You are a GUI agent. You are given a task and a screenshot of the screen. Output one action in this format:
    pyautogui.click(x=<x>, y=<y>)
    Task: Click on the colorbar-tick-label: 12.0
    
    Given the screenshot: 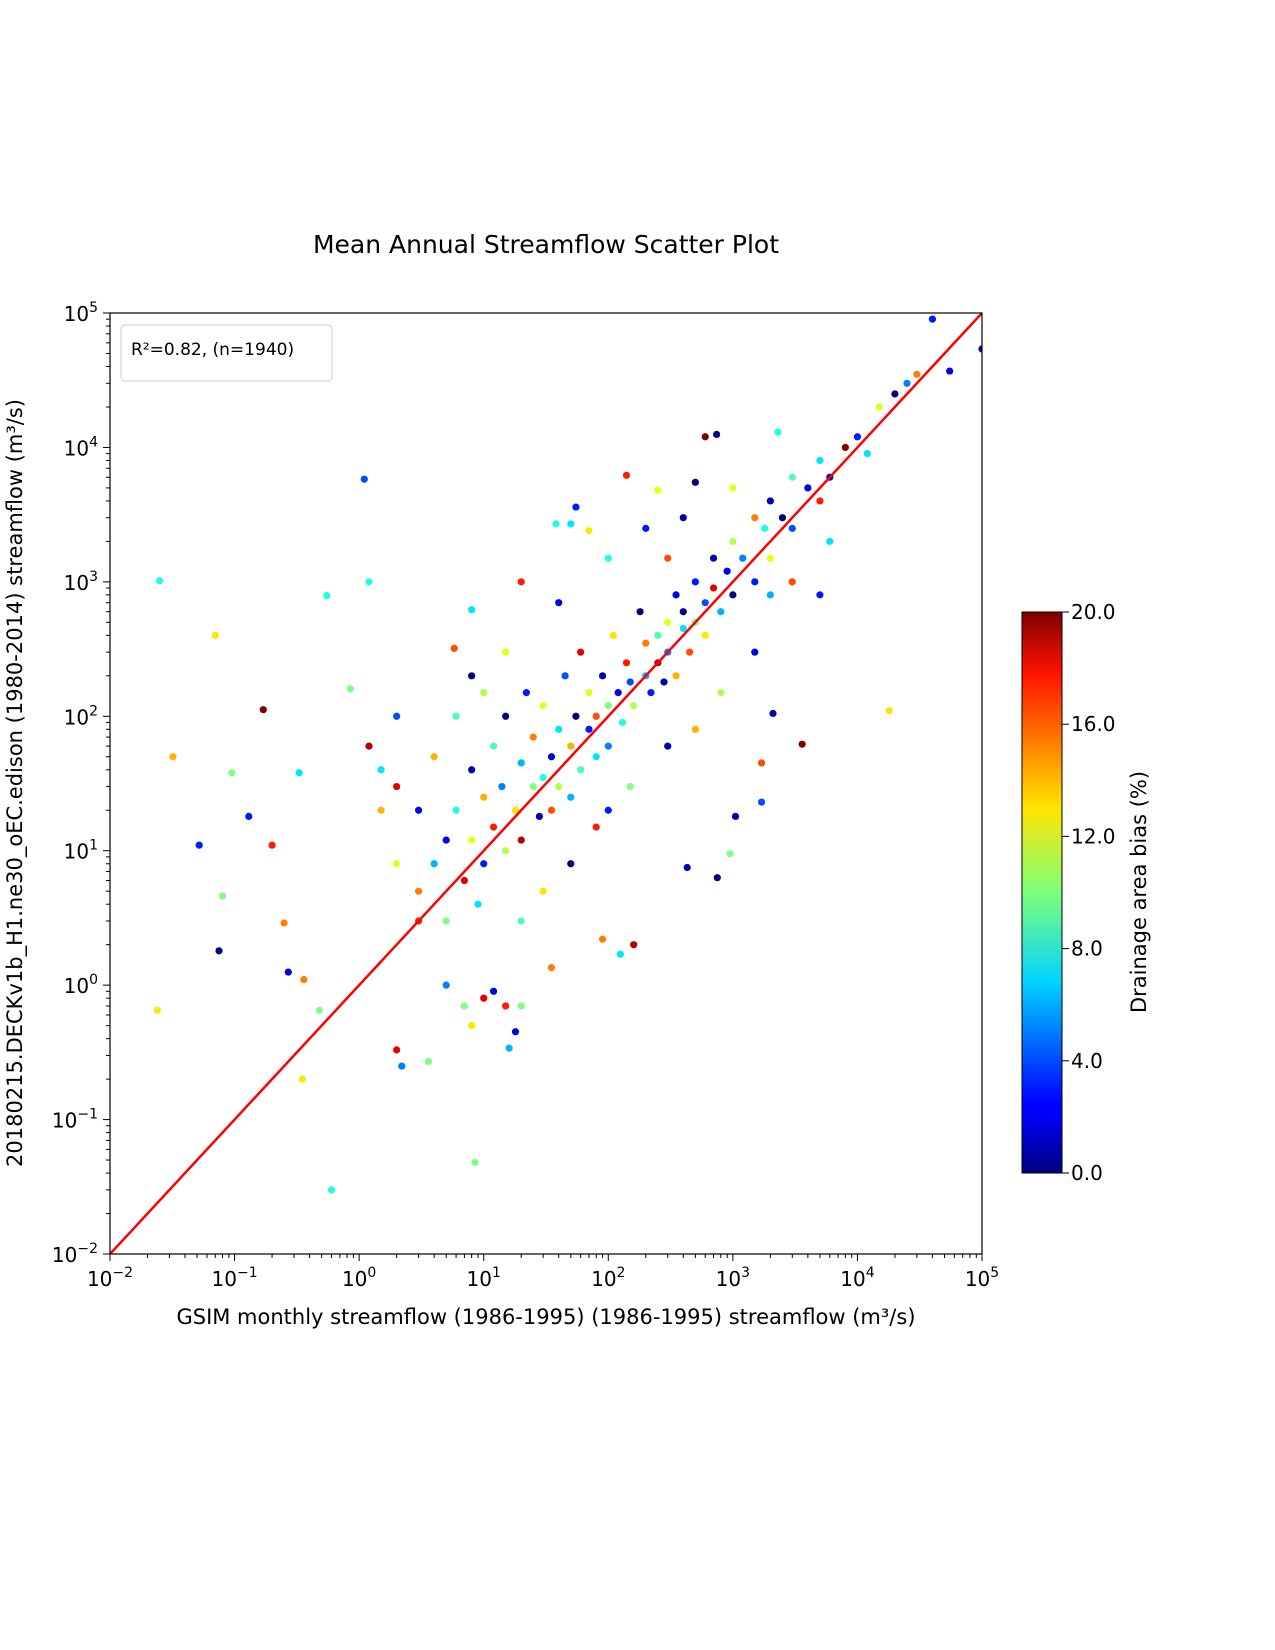 What is the action you would take?
    pyautogui.click(x=1093, y=836)
    